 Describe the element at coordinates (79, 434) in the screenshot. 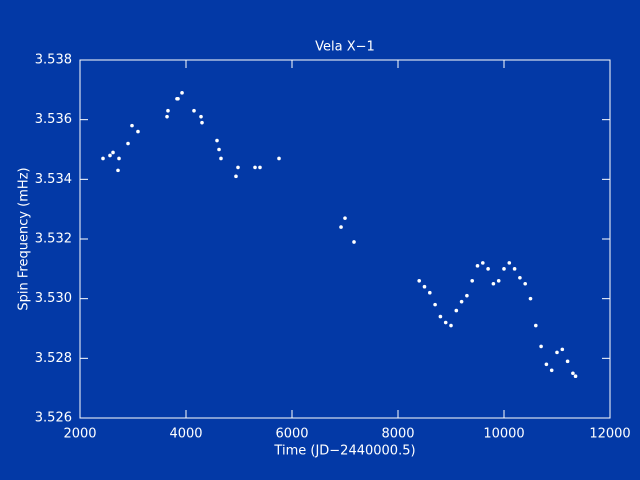

I see `x-tick-label: 2000` at that location.